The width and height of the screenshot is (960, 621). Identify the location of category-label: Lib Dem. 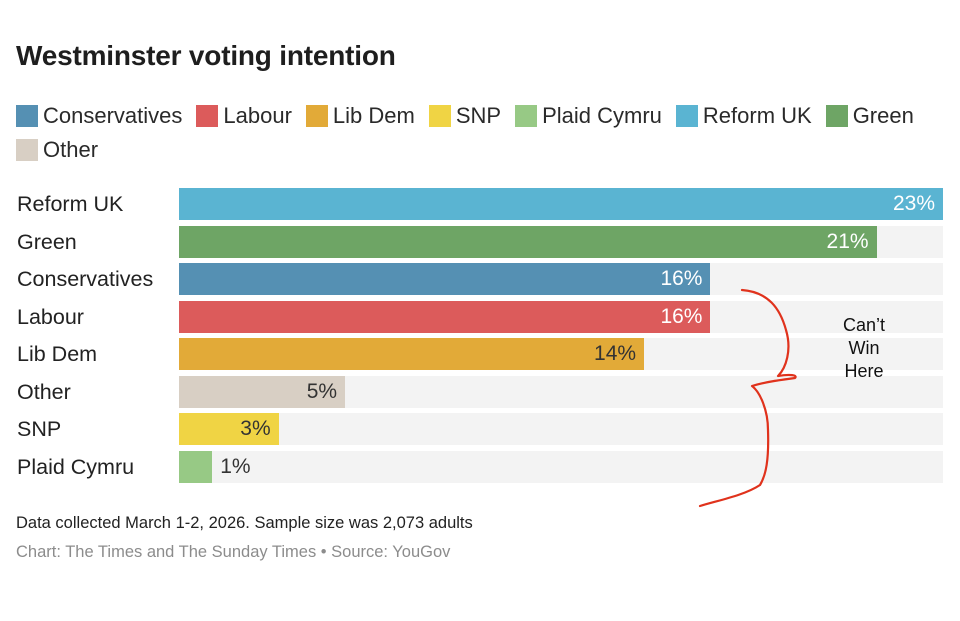
(57, 354).